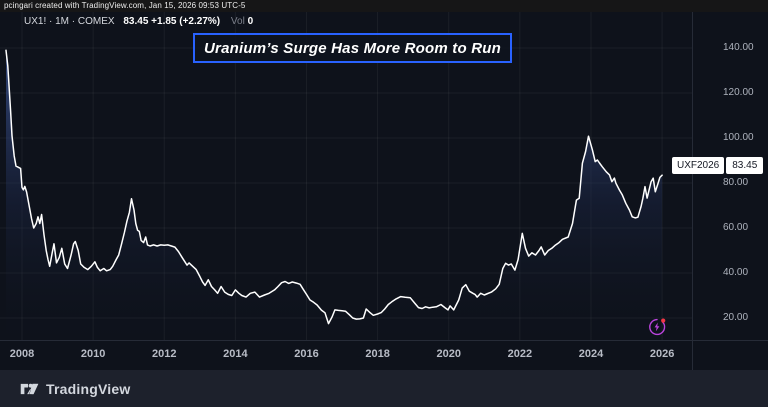 This screenshot has height=407, width=768. Describe the element at coordinates (384, 388) in the screenshot. I see `footer-bar: TradingView` at that location.